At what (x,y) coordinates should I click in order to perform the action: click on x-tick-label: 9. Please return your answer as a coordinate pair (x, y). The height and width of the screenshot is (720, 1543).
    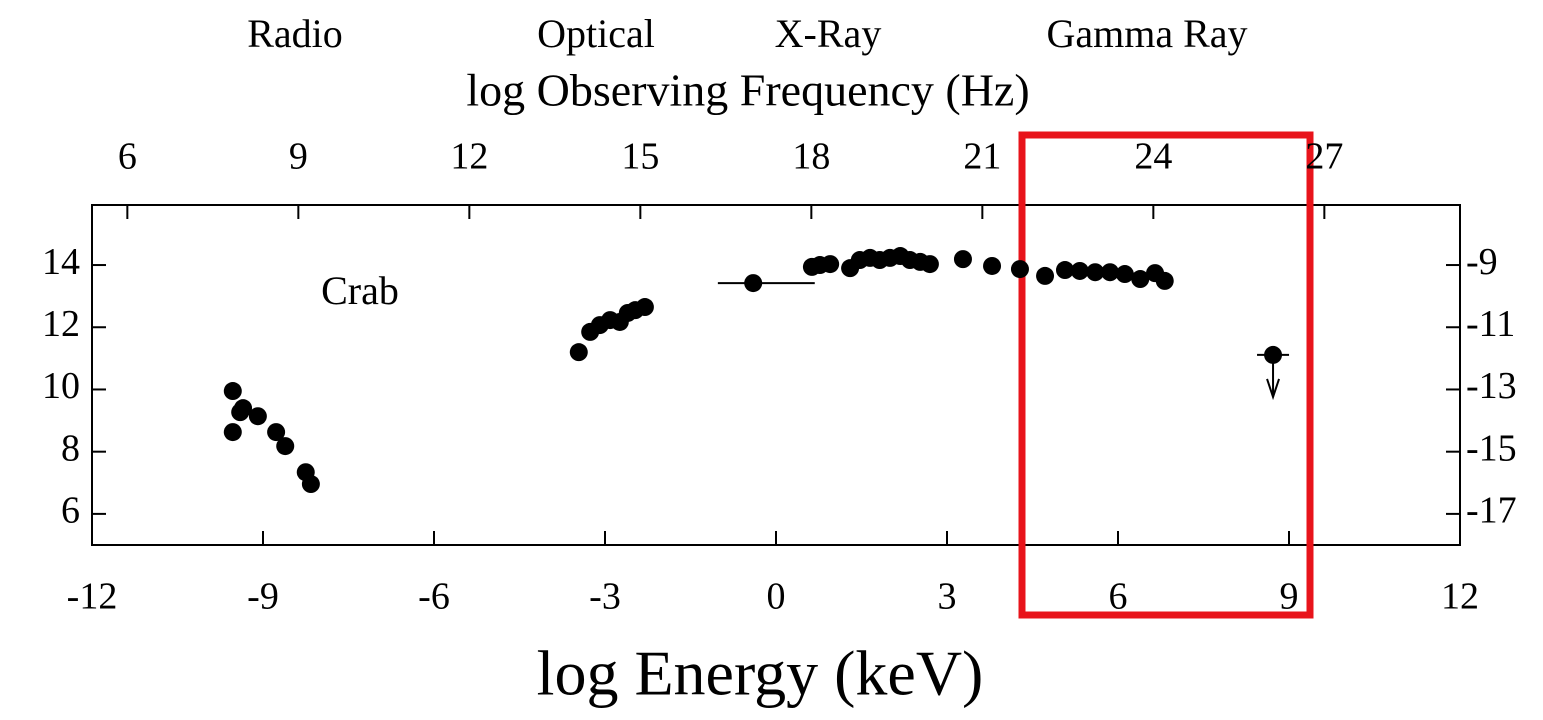
    Looking at the image, I should click on (1289, 597).